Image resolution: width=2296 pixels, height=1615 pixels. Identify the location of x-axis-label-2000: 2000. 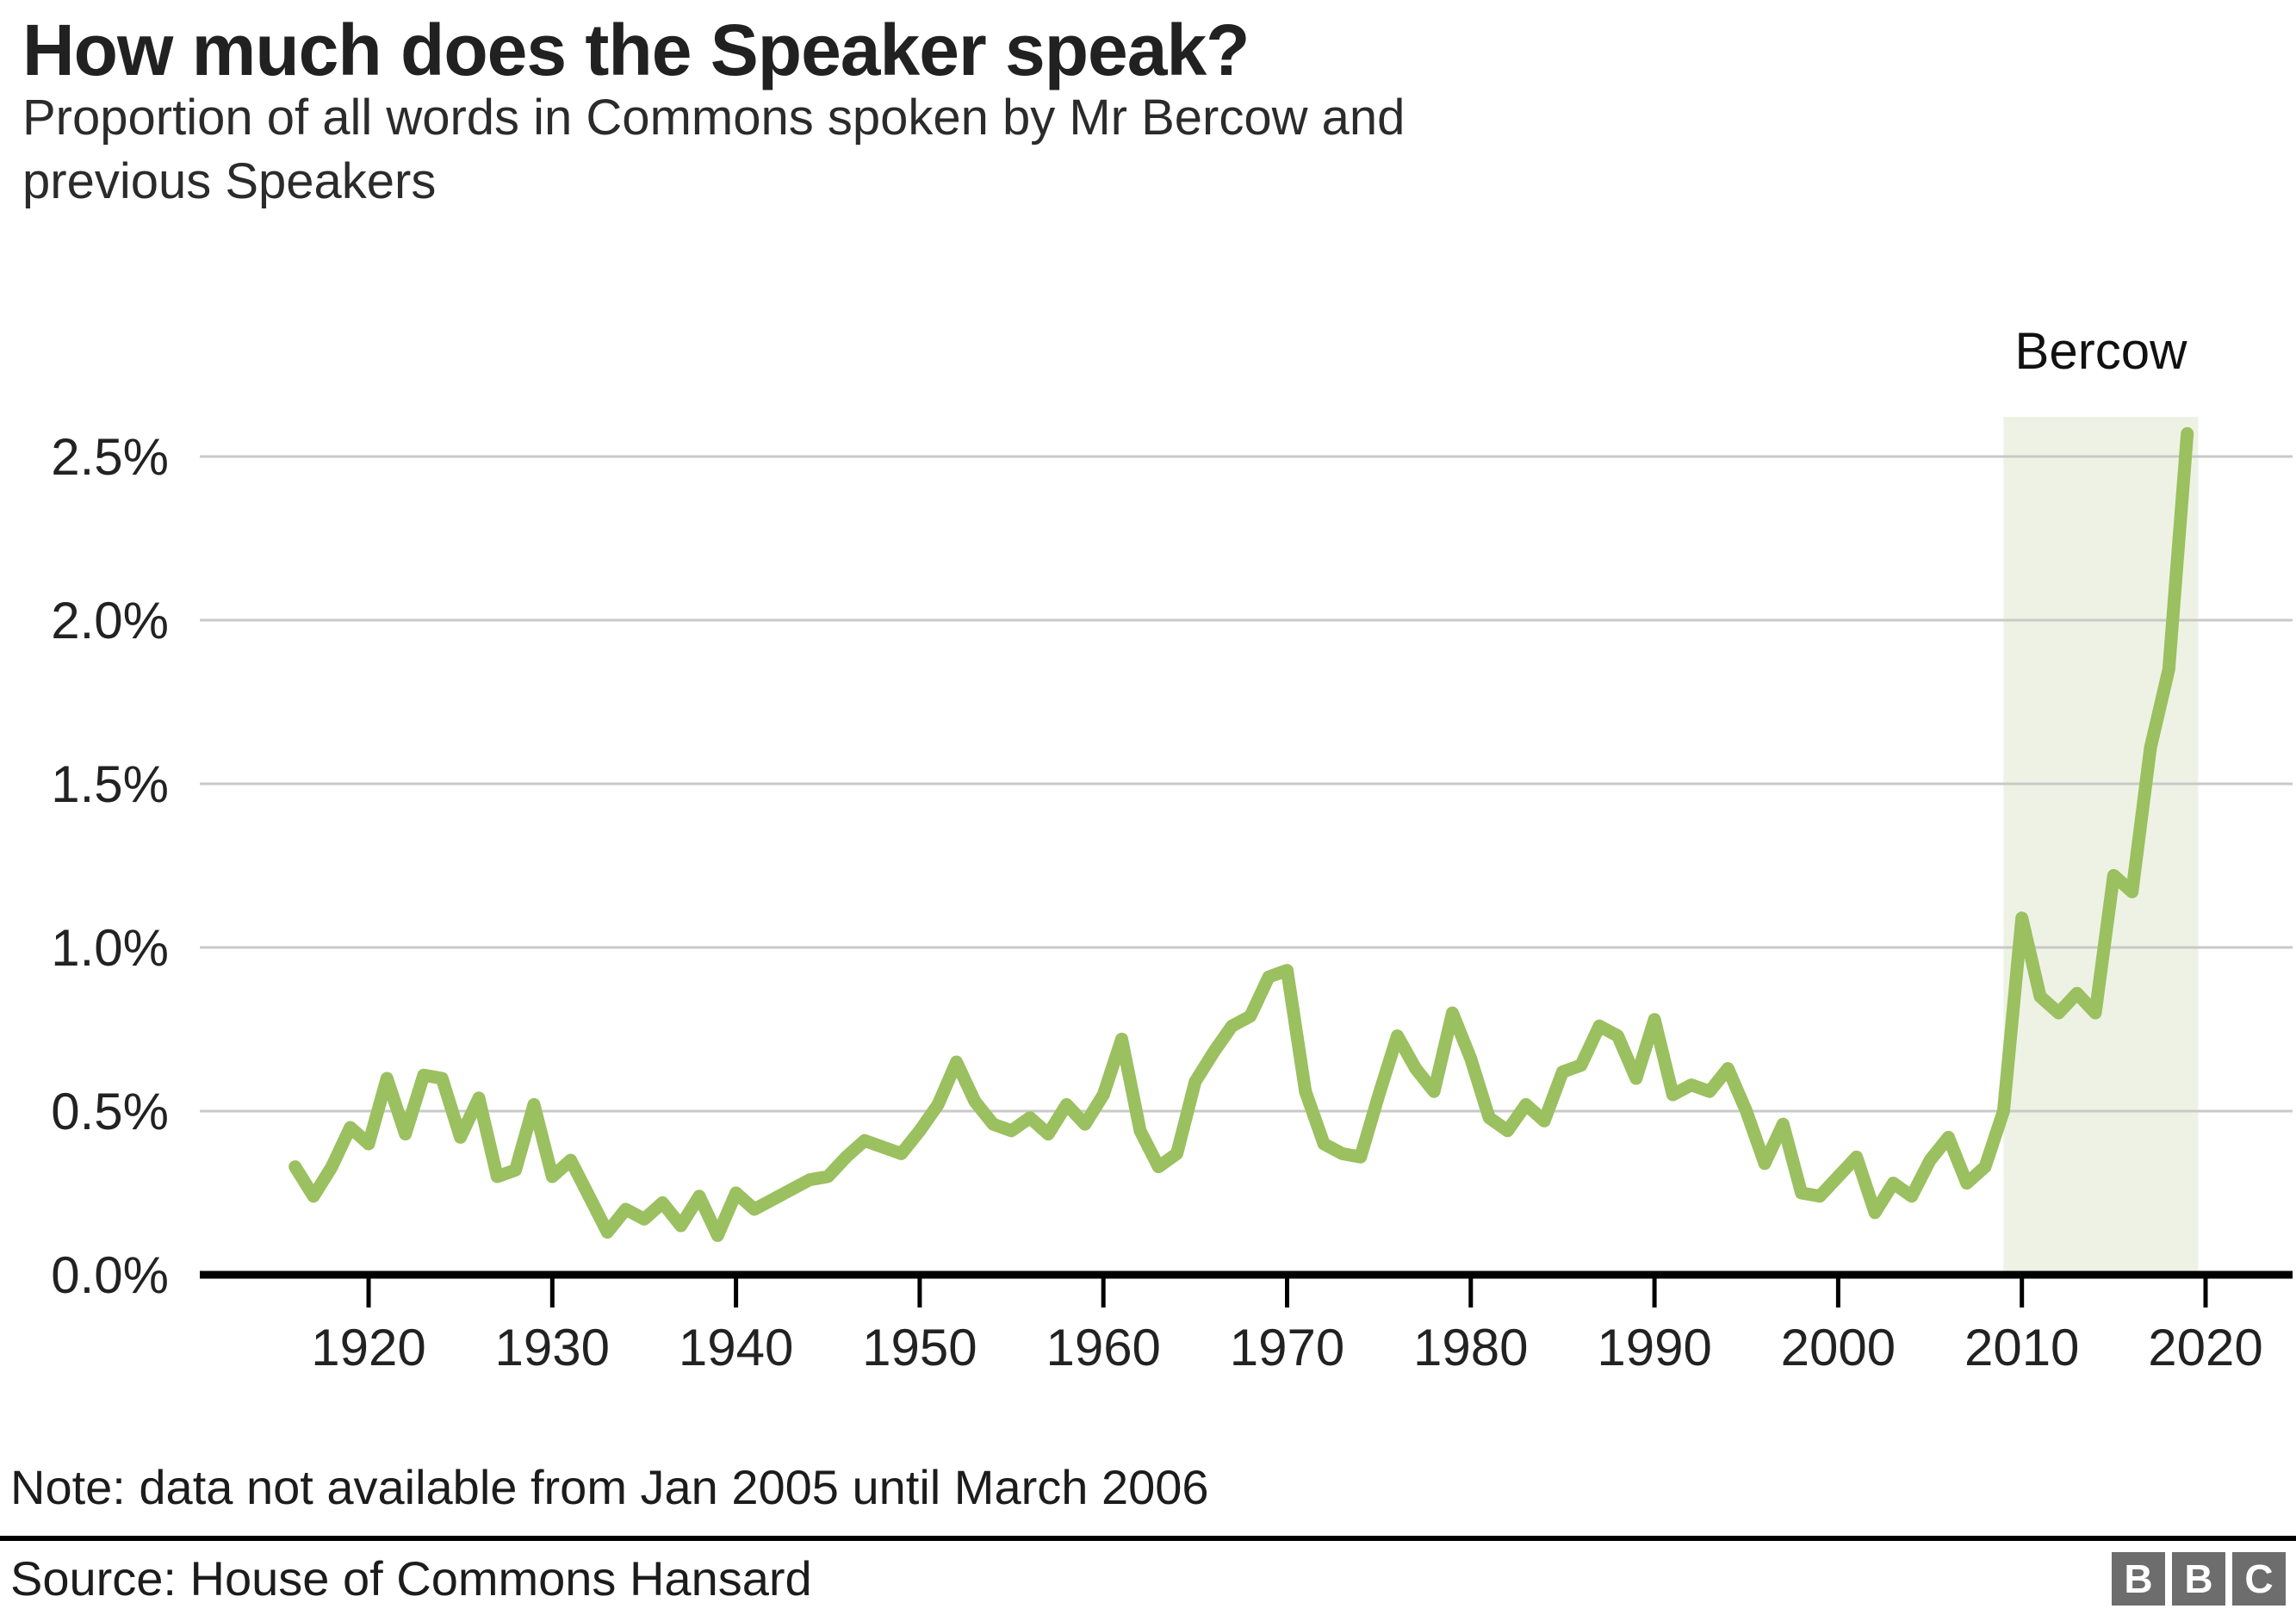
(1838, 1347).